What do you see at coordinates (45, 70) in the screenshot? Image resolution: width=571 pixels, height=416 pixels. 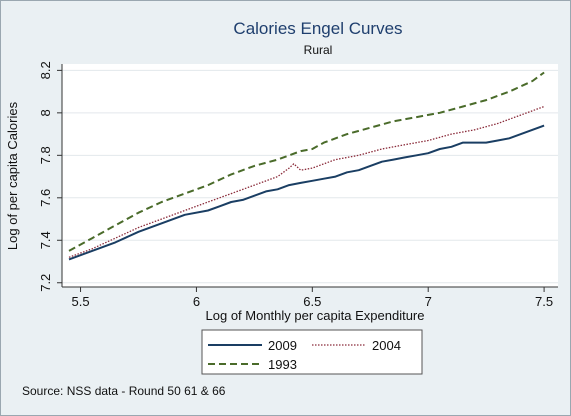 I see `y-tick-label: 8.2` at bounding box center [45, 70].